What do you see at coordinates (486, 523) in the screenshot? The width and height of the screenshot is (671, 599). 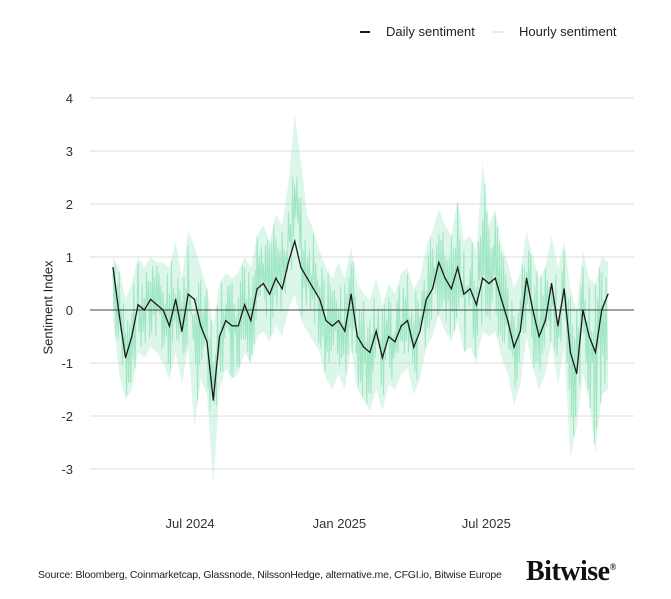 I see `x-tick-label: Jul 2025` at bounding box center [486, 523].